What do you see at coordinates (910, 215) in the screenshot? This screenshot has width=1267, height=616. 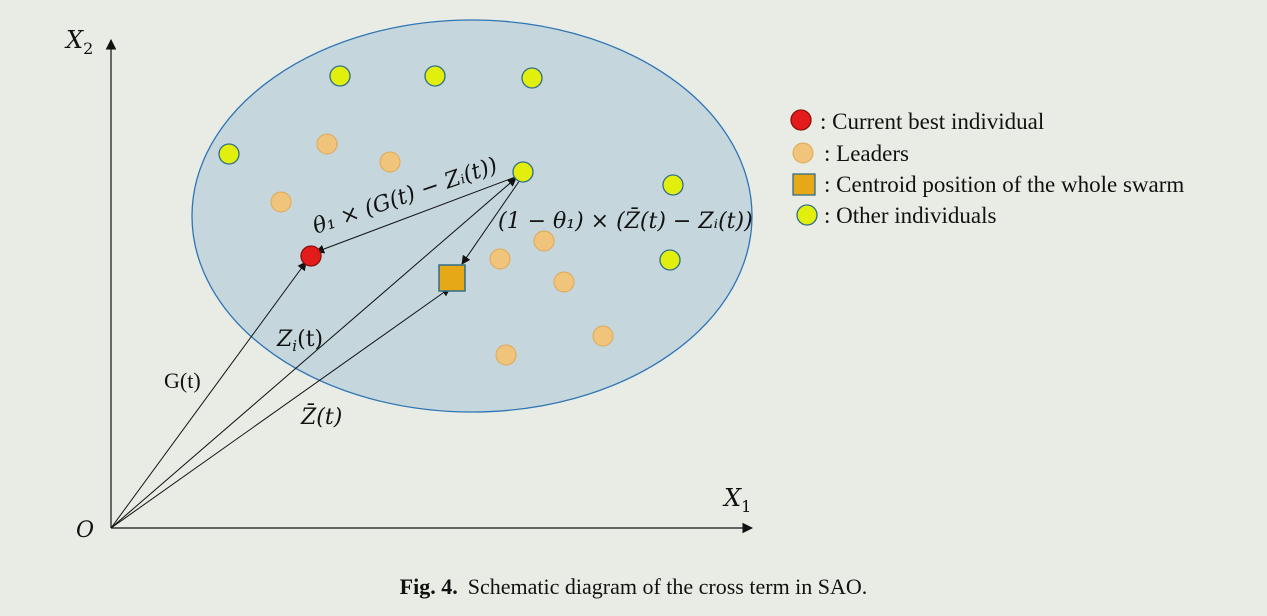 I see `legend-label-other: : Other individuals` at bounding box center [910, 215].